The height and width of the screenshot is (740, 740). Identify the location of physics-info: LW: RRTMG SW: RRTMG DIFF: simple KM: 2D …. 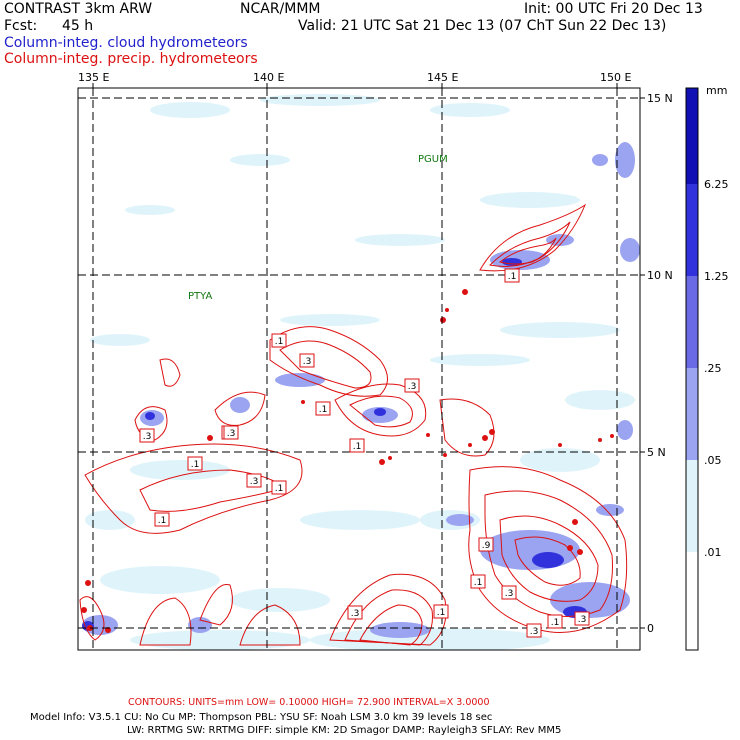
(344, 730).